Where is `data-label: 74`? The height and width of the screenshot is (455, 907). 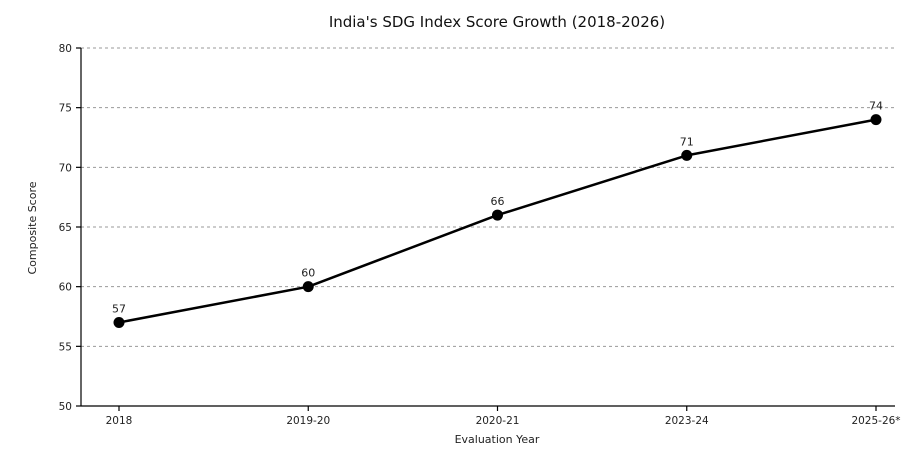
data-label: 74 is located at coordinates (876, 106).